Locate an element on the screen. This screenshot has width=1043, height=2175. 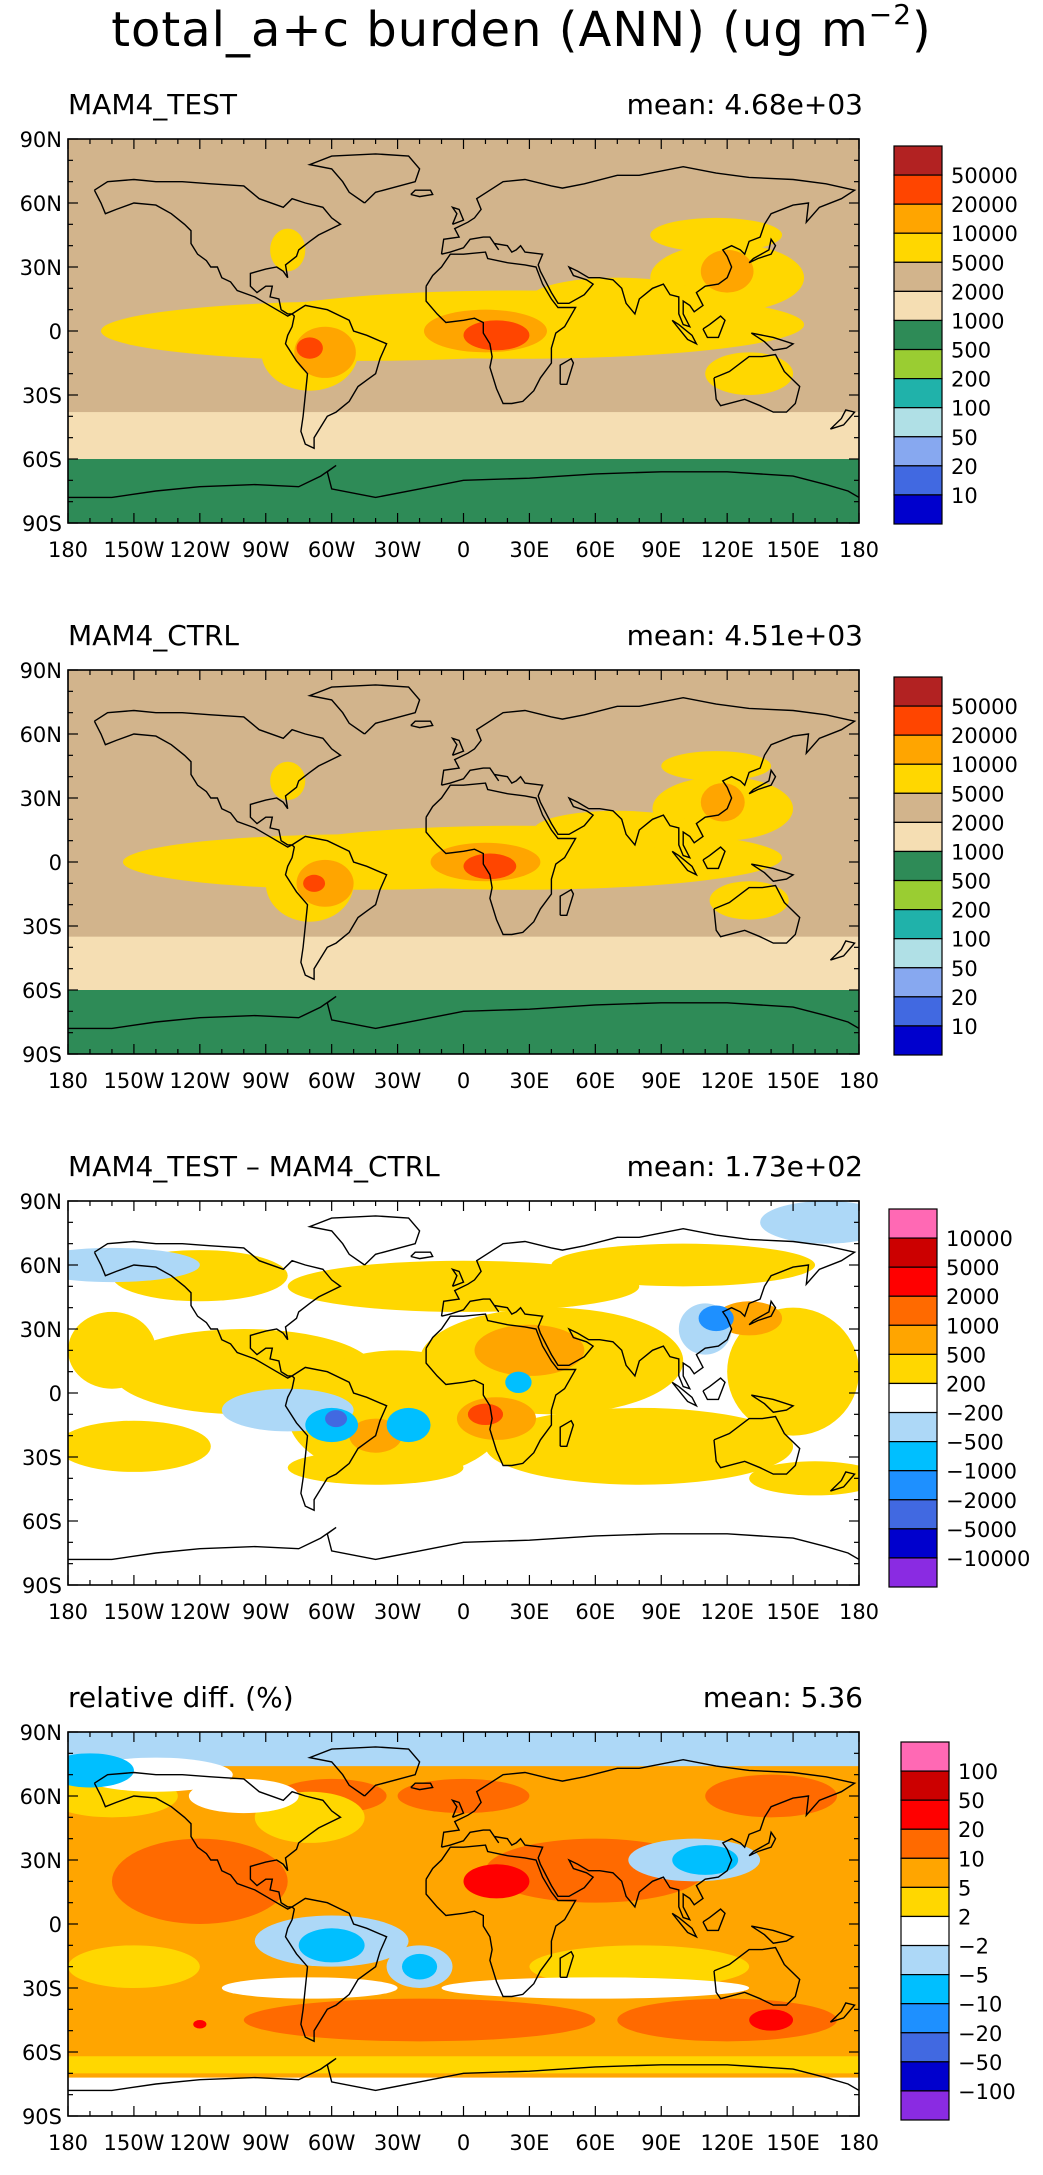
colorbar-label: 200 is located at coordinates (966, 1384).